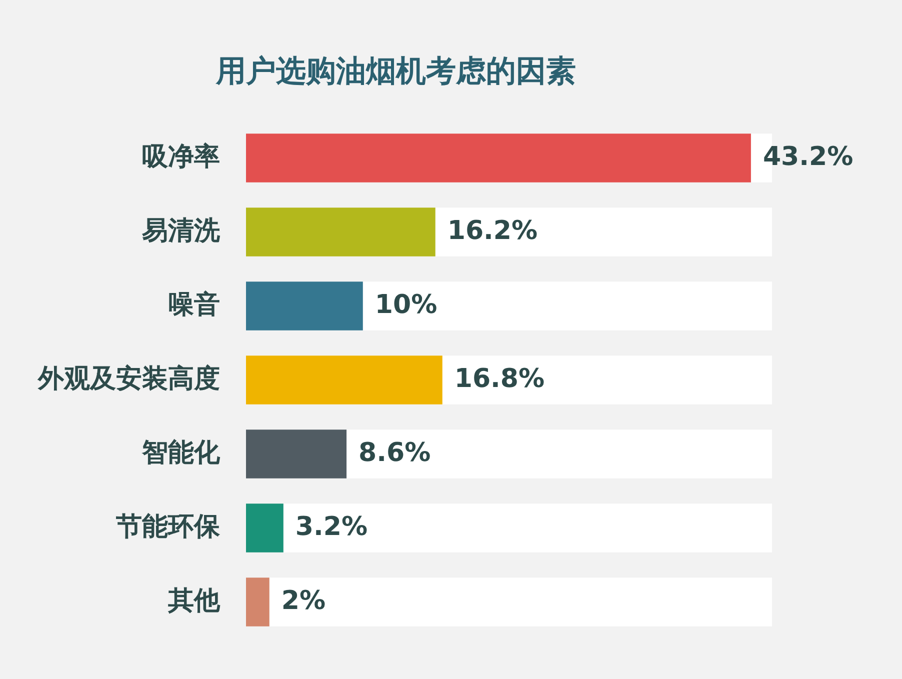  What do you see at coordinates (168, 527) in the screenshot?
I see `y-tick-label: 节能环保` at bounding box center [168, 527].